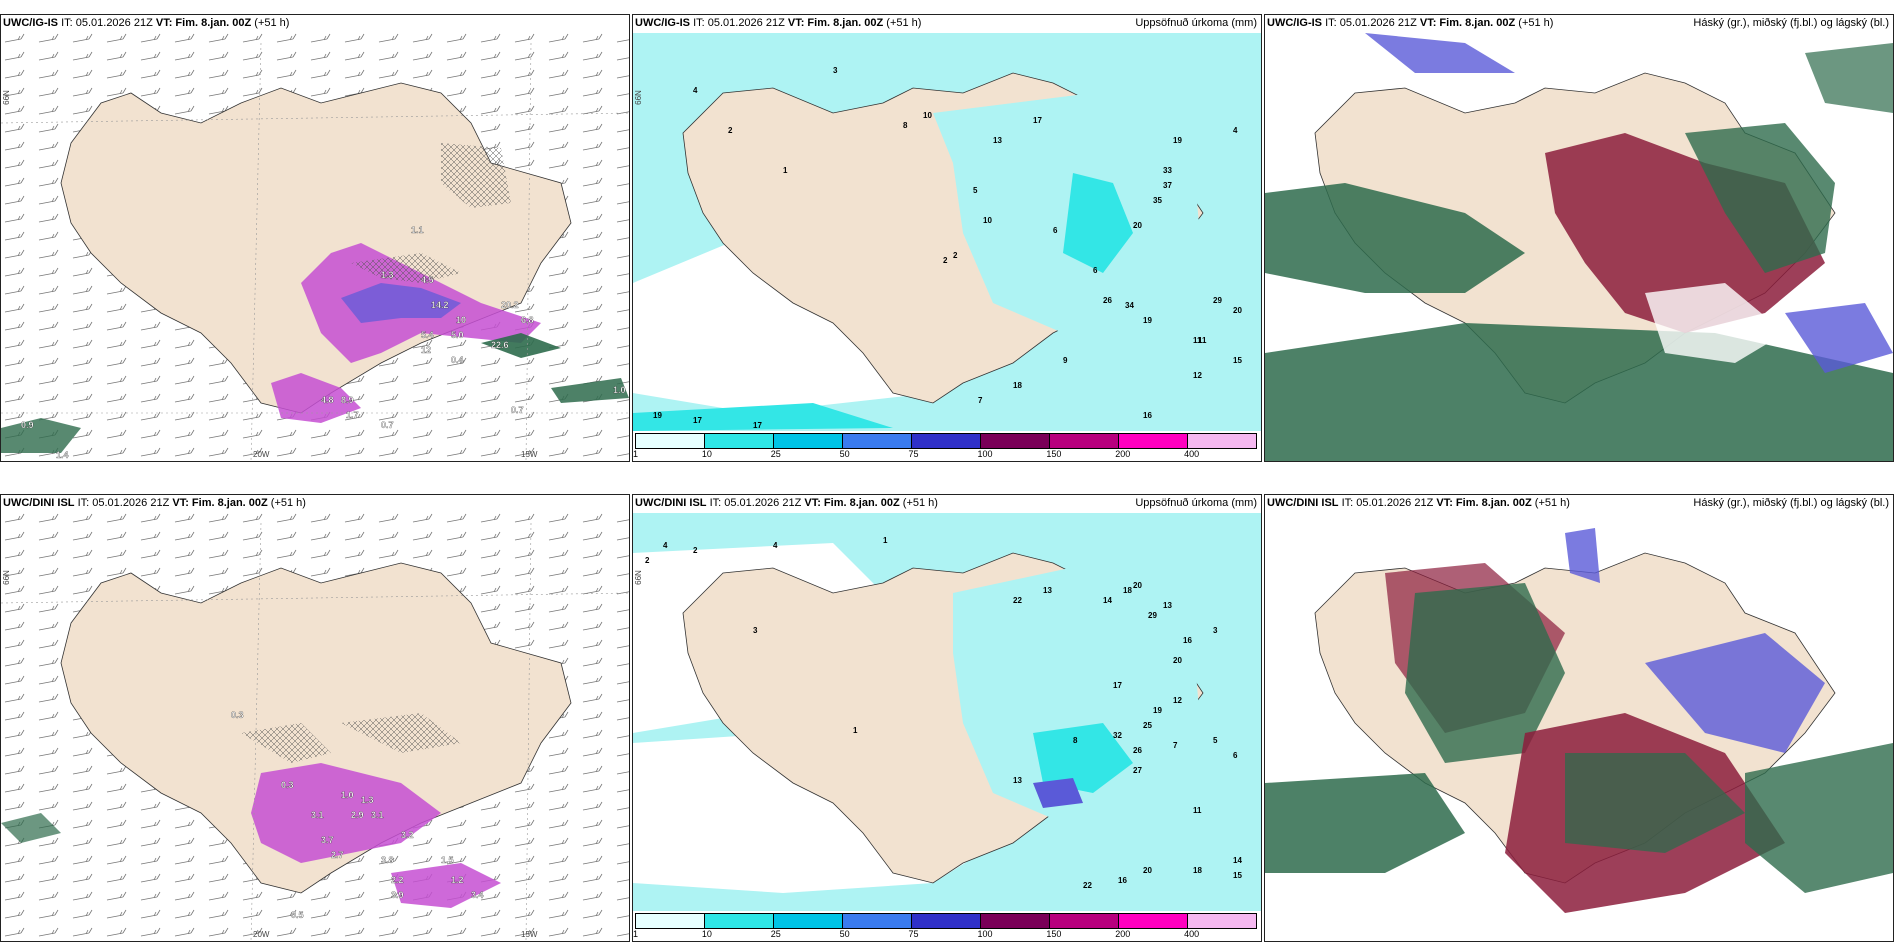  What do you see at coordinates (636, 454) in the screenshot?
I see `scale-tick-label: 1` at bounding box center [636, 454].